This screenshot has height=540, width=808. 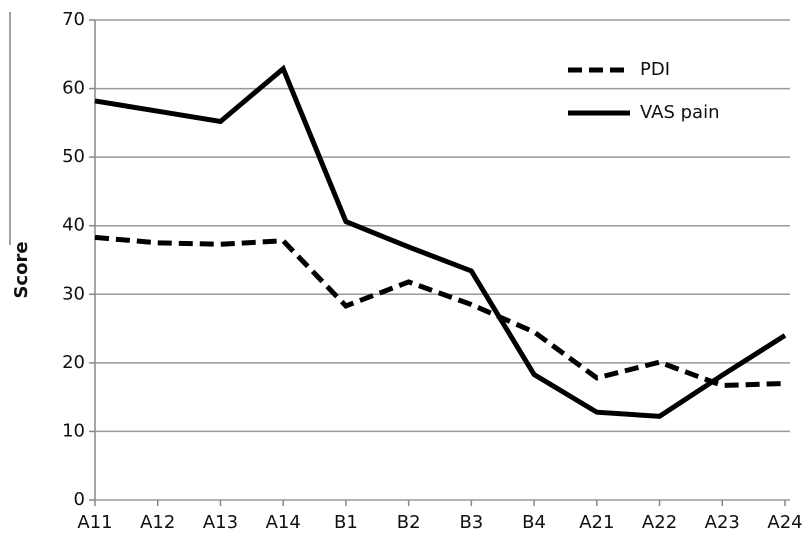 I want to click on y-tick-label: 0, so click(x=79, y=499).